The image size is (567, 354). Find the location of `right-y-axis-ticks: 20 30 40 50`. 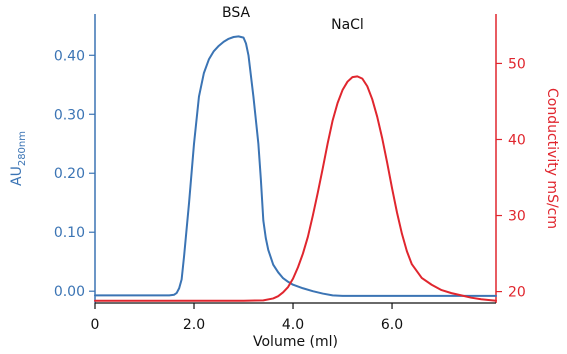

right-y-axis-ticks: 20 30 40 50 is located at coordinates (511, 178).